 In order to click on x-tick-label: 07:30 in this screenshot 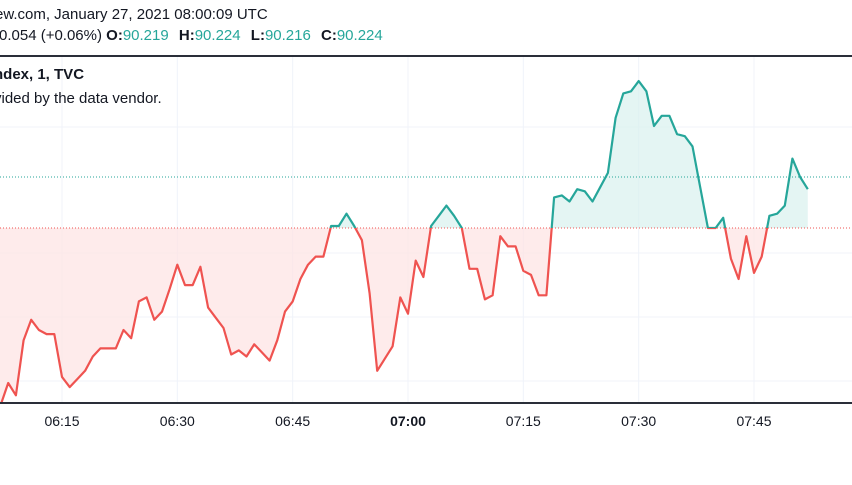, I will do `click(638, 421)`.